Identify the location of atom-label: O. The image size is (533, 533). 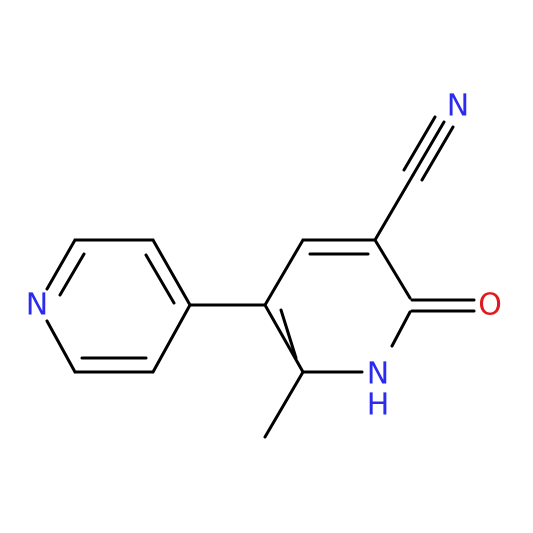
(490, 305).